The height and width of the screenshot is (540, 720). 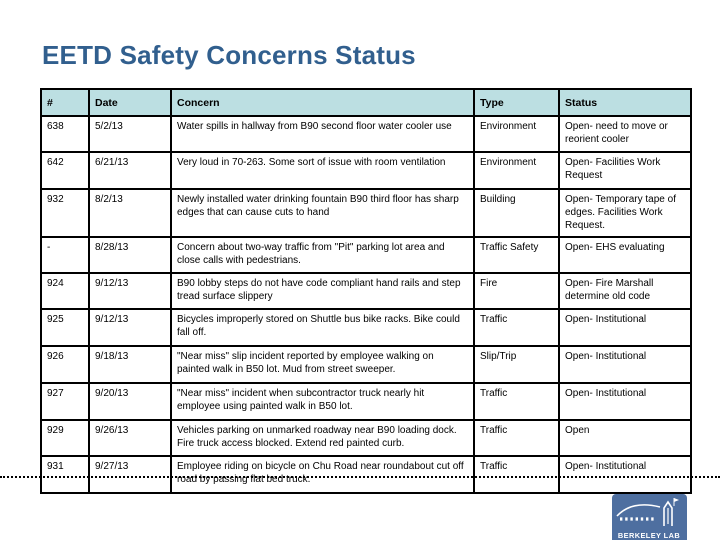 What do you see at coordinates (65, 170) in the screenshot?
I see `cell-number: 642` at bounding box center [65, 170].